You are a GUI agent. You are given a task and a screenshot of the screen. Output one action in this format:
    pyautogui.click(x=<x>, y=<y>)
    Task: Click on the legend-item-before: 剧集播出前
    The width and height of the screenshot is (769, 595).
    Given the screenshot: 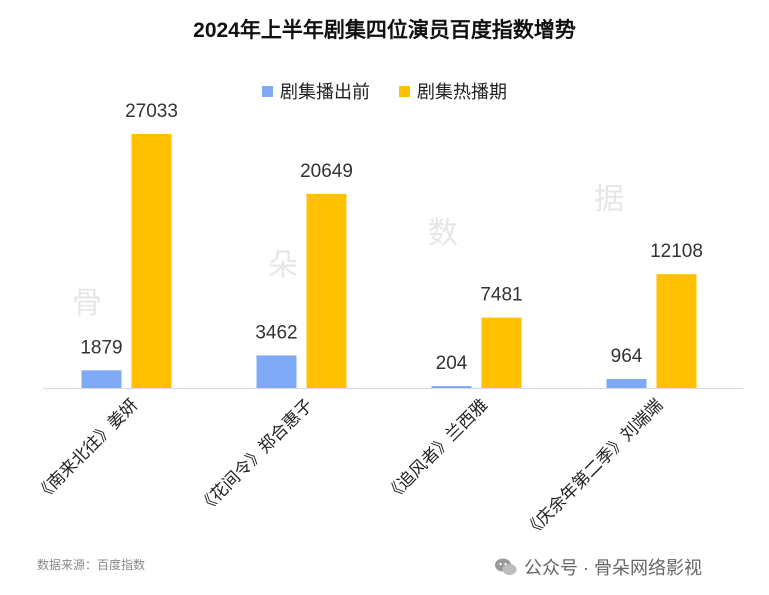 What is the action you would take?
    pyautogui.click(x=315, y=91)
    